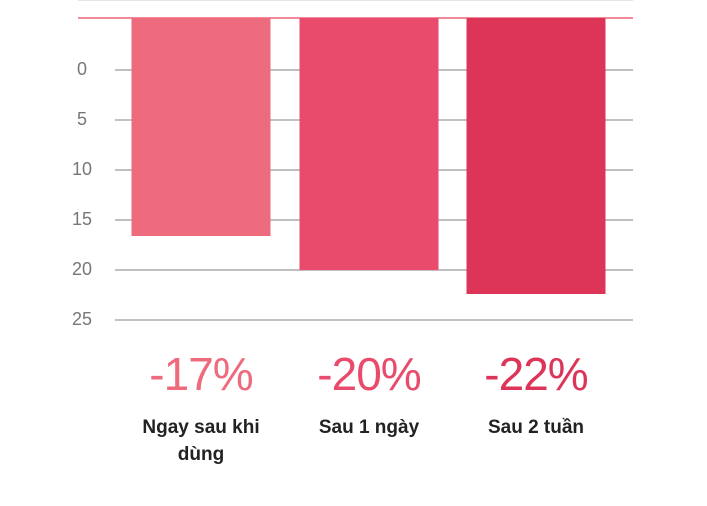 The width and height of the screenshot is (707, 506). What do you see at coordinates (200, 374) in the screenshot?
I see `value-label: -17%` at bounding box center [200, 374].